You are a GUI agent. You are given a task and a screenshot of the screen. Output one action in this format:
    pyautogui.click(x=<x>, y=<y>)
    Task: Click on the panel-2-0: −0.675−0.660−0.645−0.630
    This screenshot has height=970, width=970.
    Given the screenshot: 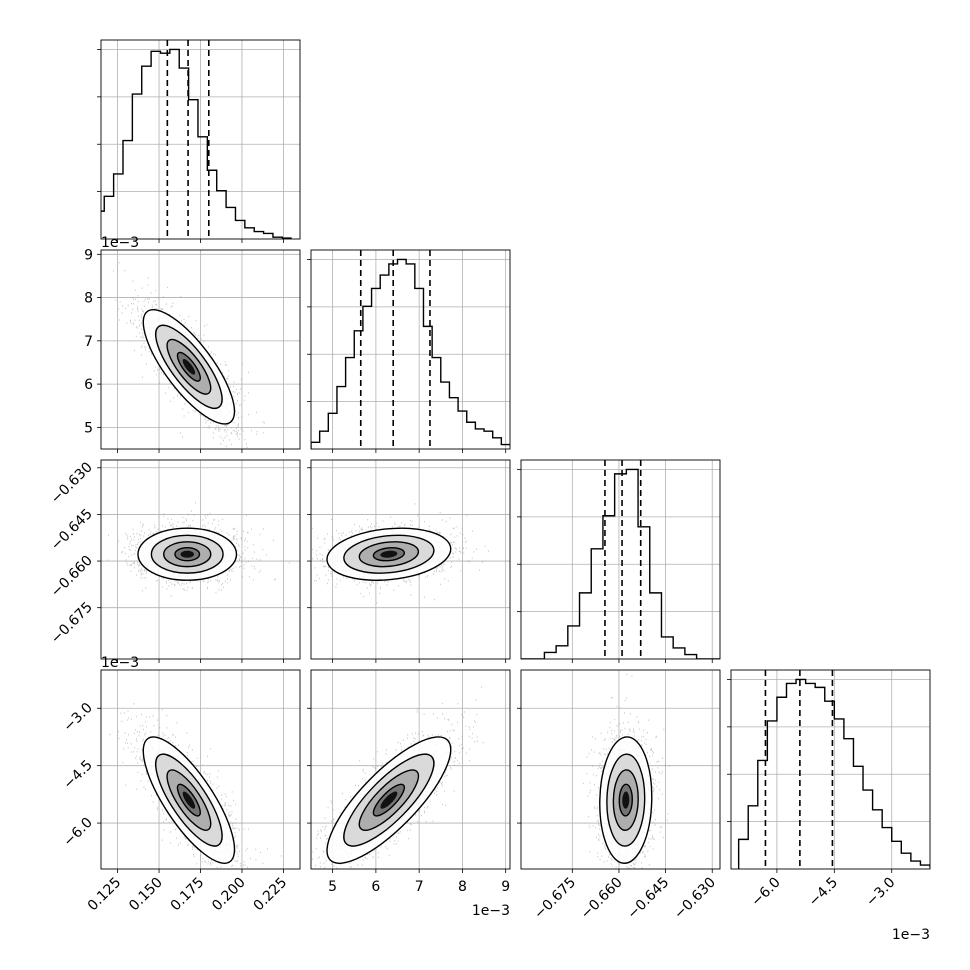 What is the action you would take?
    pyautogui.click(x=174, y=561)
    